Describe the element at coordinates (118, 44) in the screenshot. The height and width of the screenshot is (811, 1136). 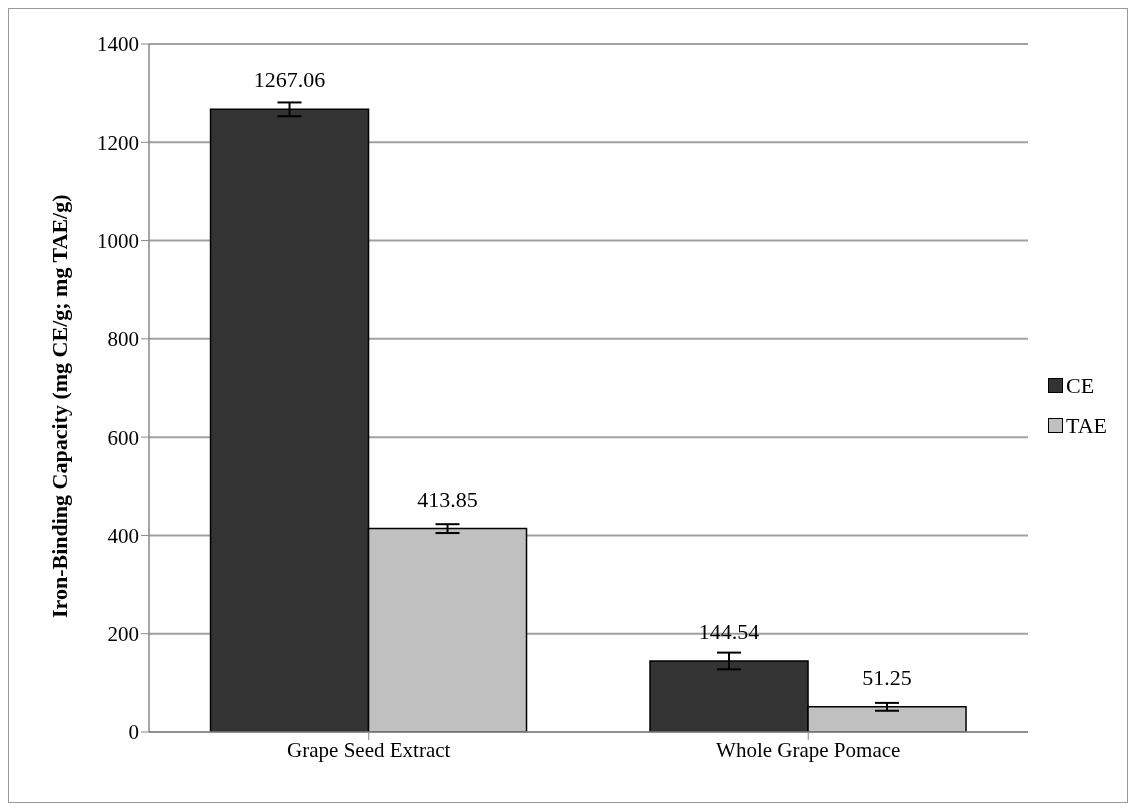
I see `y-tick-label: 1400` at that location.